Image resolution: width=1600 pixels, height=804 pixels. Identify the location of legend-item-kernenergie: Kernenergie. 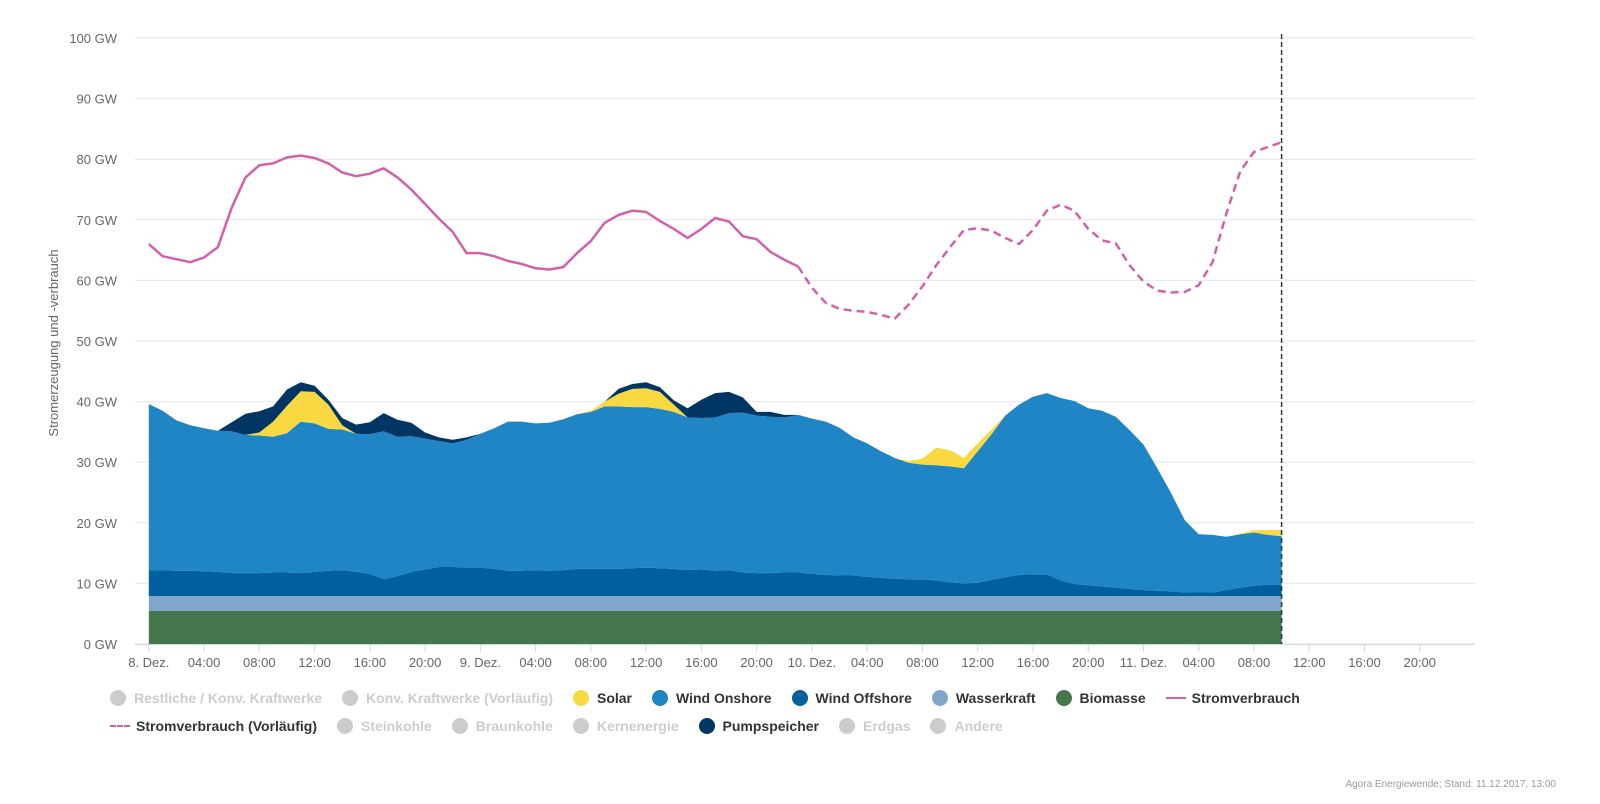
(625, 726).